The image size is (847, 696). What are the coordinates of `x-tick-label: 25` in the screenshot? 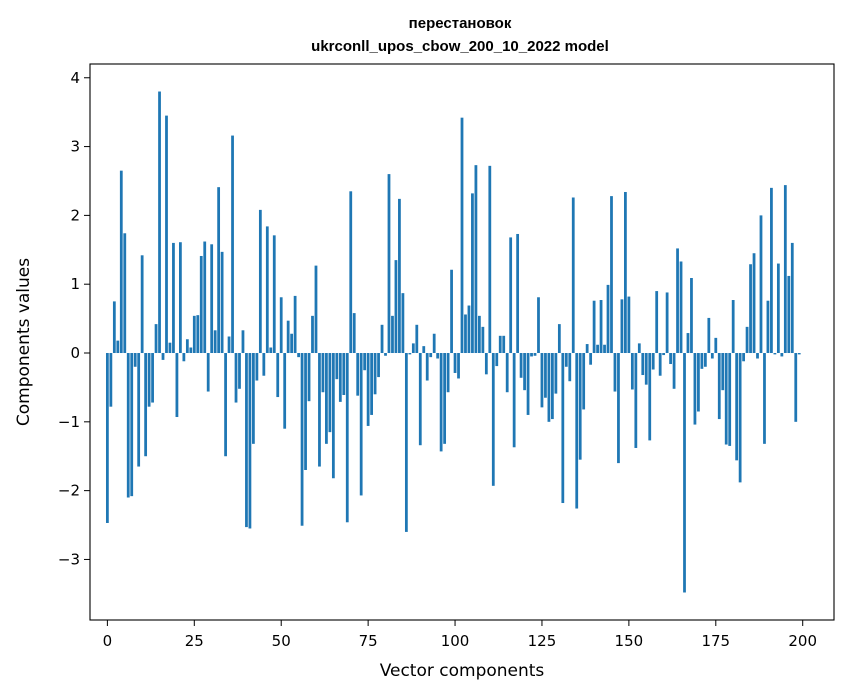 It's located at (194, 641).